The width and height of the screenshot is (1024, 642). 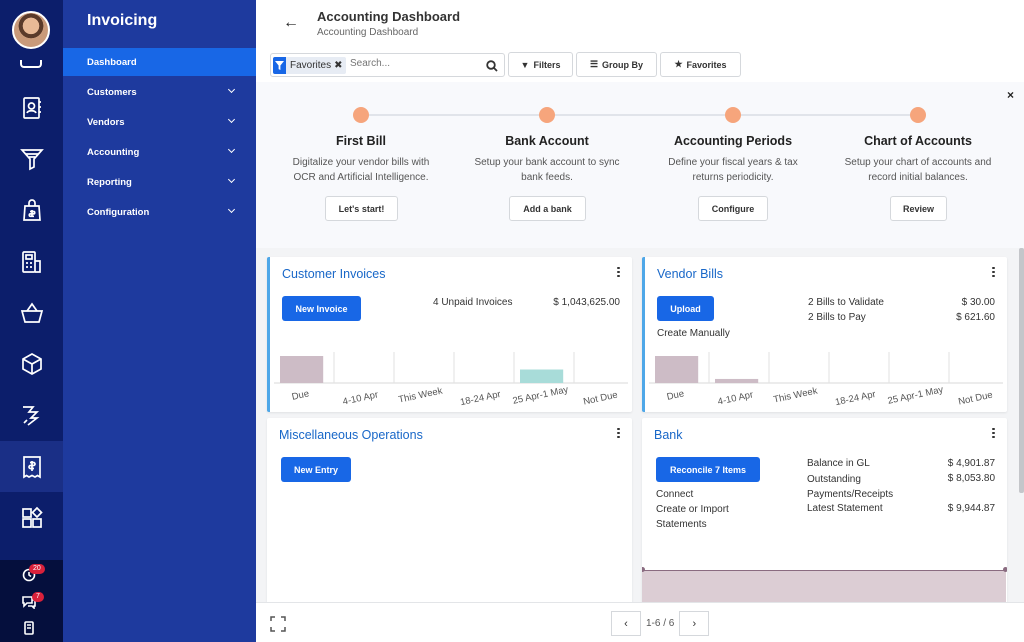 I want to click on user-avatar, so click(x=31, y=30).